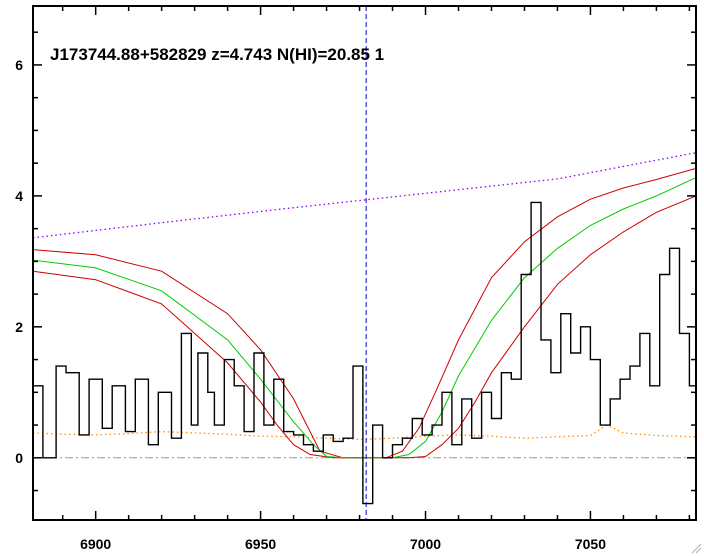 This screenshot has width=704, height=556. What do you see at coordinates (19, 65) in the screenshot?
I see `y-tick-label: 6` at bounding box center [19, 65].